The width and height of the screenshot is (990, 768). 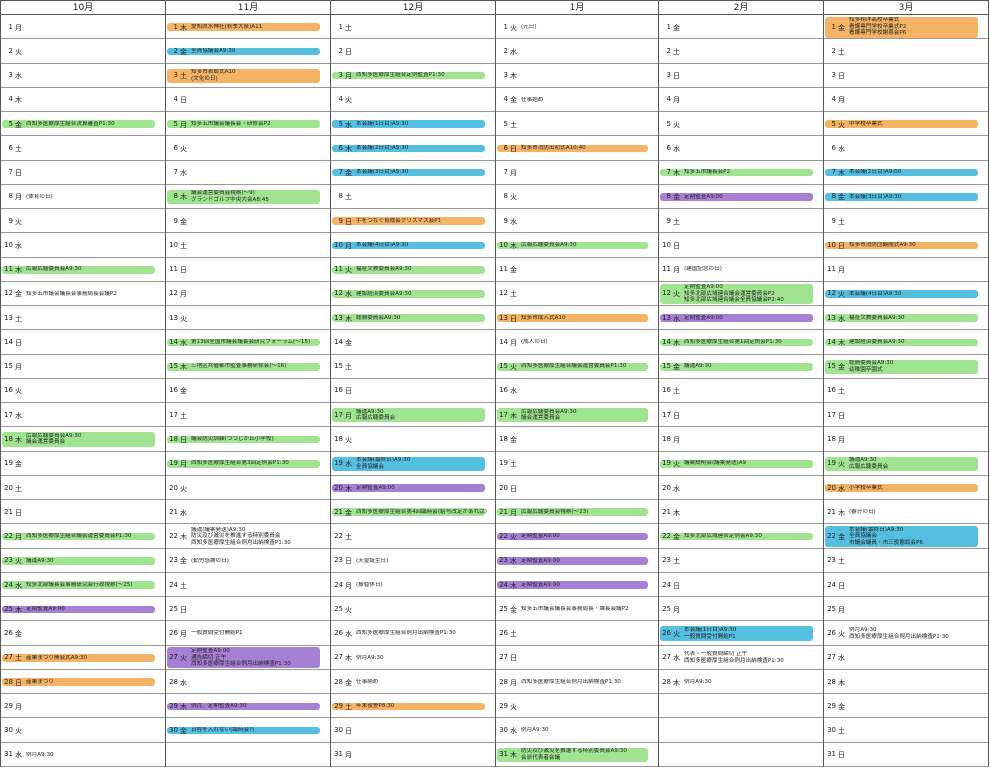 What do you see at coordinates (668, 75) in the screenshot?
I see `day-number: 3` at bounding box center [668, 75].